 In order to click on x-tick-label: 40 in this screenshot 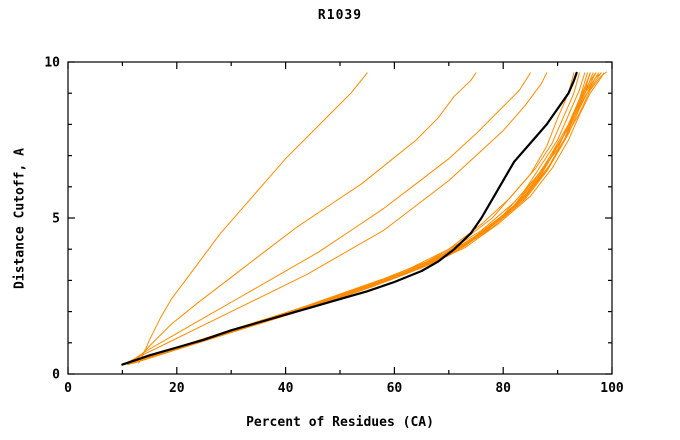, I will do `click(286, 388)`.